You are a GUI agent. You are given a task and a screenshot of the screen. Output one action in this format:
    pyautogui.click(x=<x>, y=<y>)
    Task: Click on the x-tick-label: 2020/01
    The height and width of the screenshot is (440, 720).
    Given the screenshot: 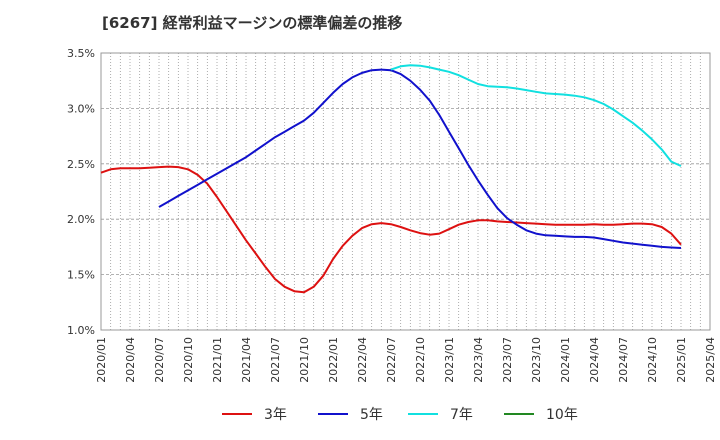 What is the action you would take?
    pyautogui.click(x=101, y=360)
    